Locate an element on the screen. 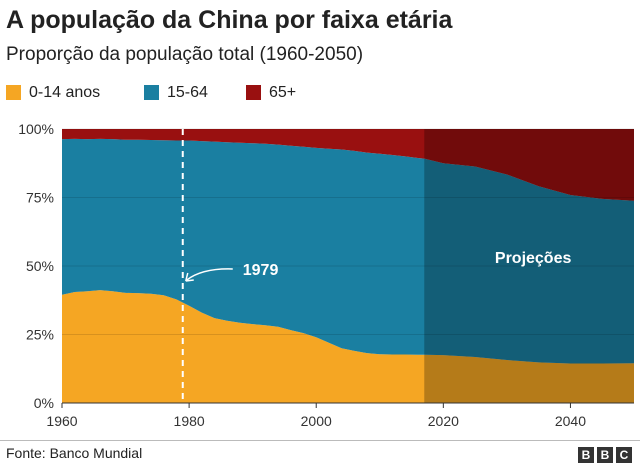  bbc-logo-letter: C is located at coordinates (624, 455).